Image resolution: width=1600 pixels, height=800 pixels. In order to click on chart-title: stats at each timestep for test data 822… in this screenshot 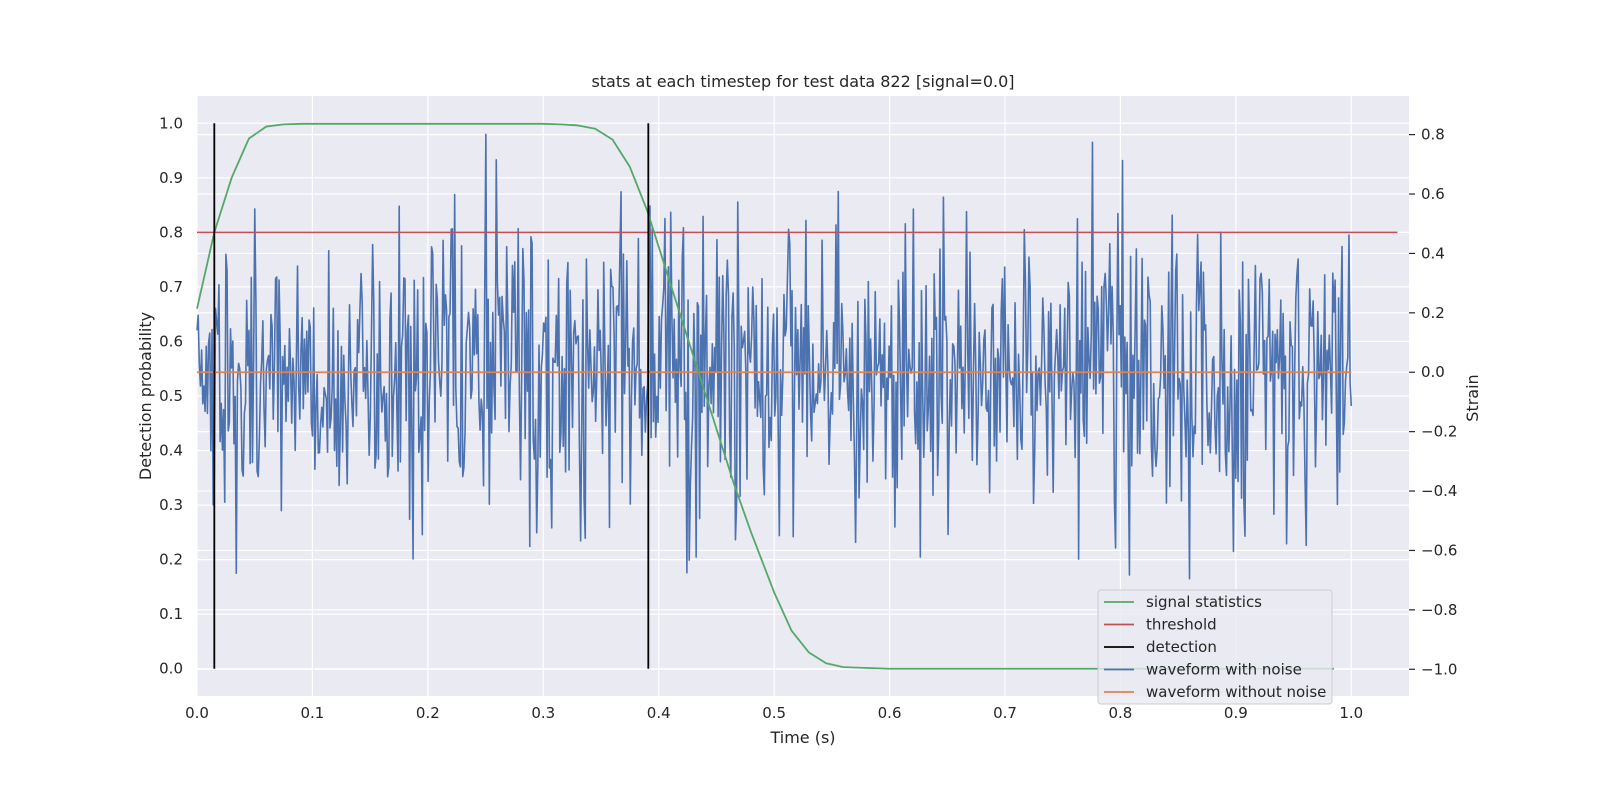, I will do `click(802, 81)`.